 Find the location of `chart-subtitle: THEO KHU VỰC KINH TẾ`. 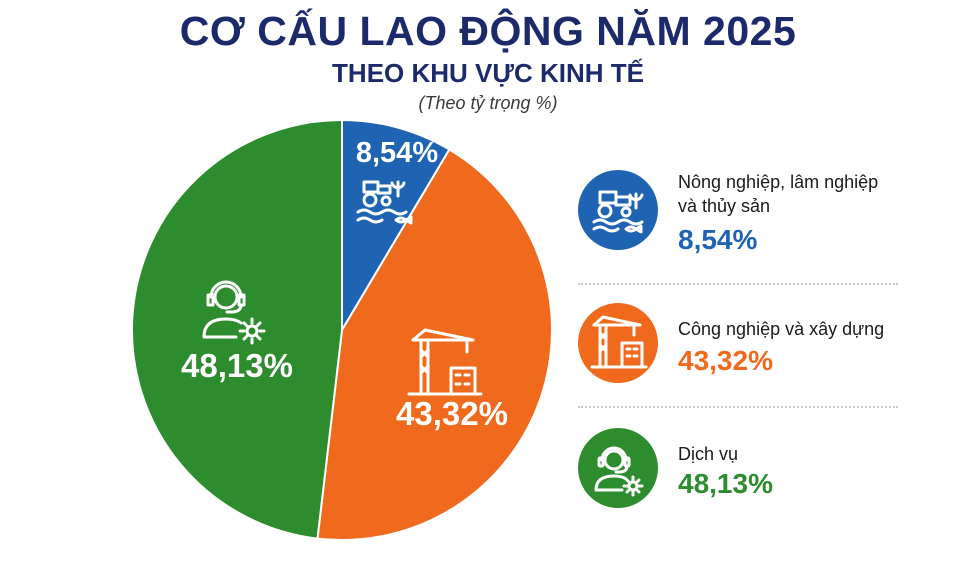

chart-subtitle: THEO KHU VỰC KINH TẾ is located at coordinates (488, 73).